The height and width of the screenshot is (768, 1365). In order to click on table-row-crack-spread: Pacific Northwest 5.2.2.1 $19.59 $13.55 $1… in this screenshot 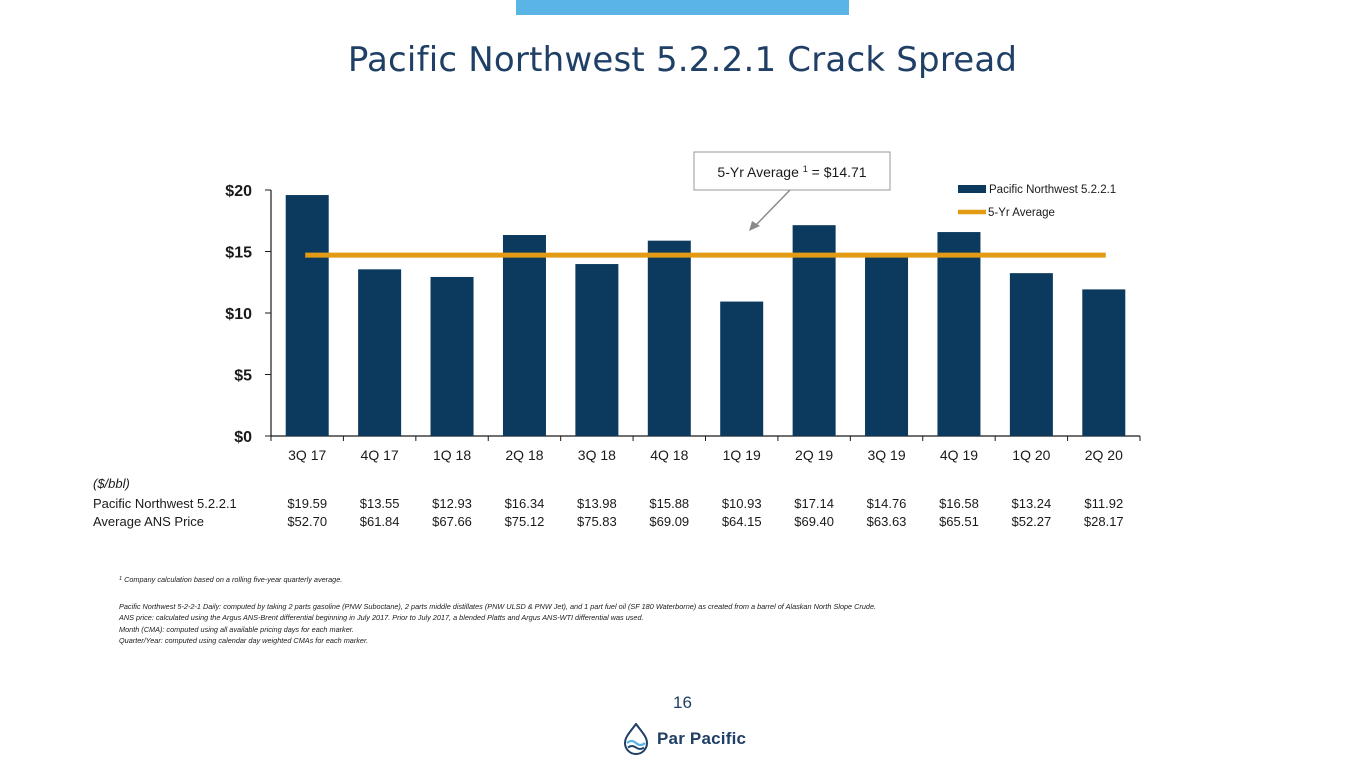, I will do `click(682, 505)`.